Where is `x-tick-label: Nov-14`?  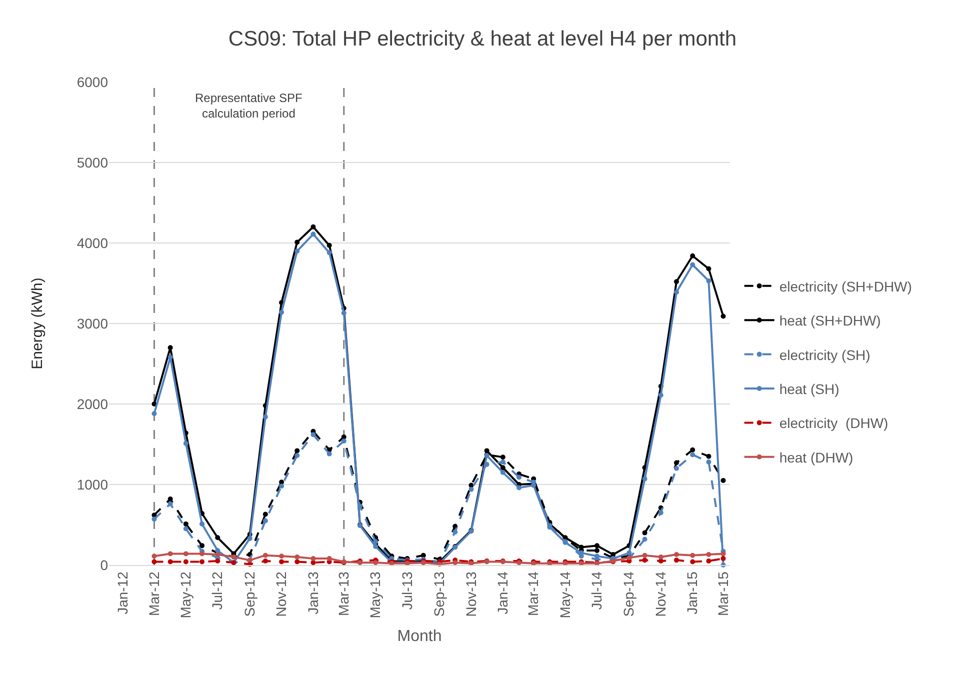
x-tick-label: Nov-14 is located at coordinates (660, 594).